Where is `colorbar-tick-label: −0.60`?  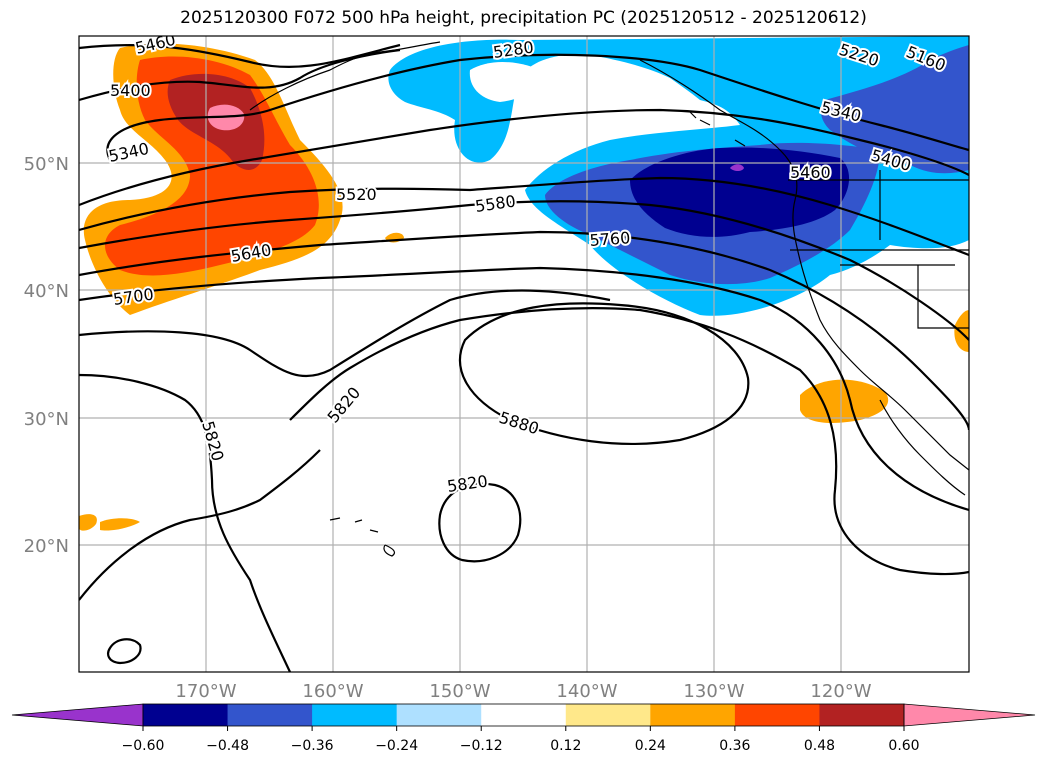
colorbar-tick-label: −0.60 is located at coordinates (143, 746).